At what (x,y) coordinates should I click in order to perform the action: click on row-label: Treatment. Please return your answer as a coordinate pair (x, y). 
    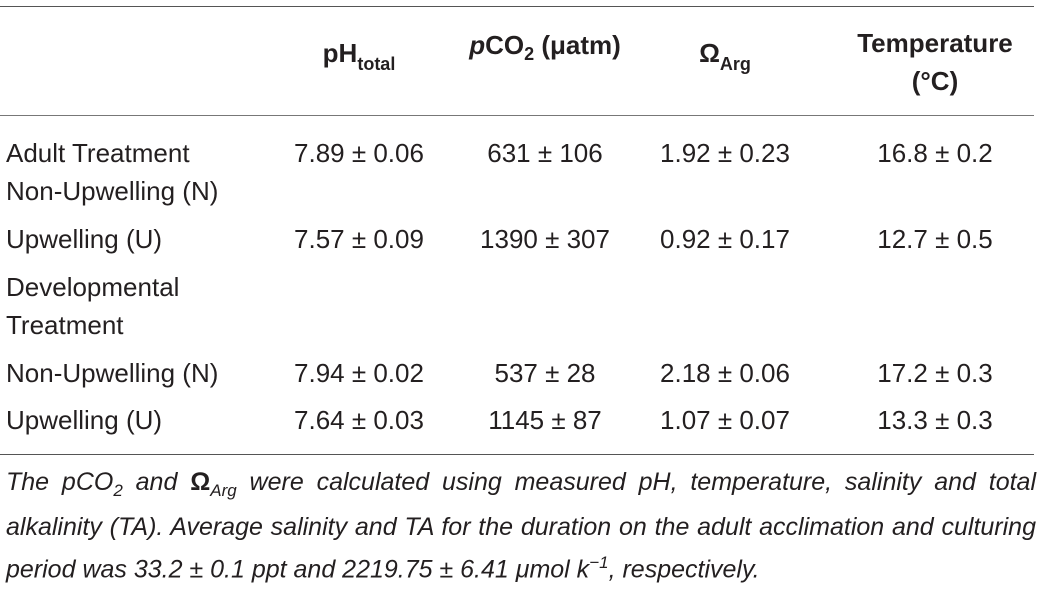
    Looking at the image, I should click on (65, 325).